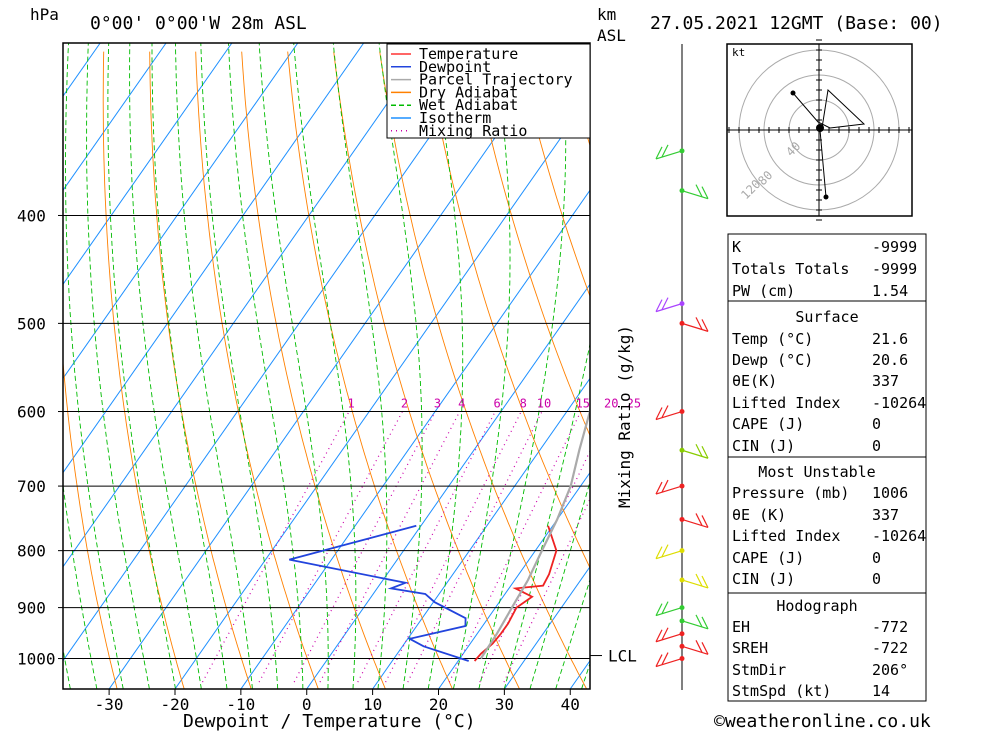 This screenshot has width=1000, height=733. I want to click on surface-title: Surface, so click(826, 317).